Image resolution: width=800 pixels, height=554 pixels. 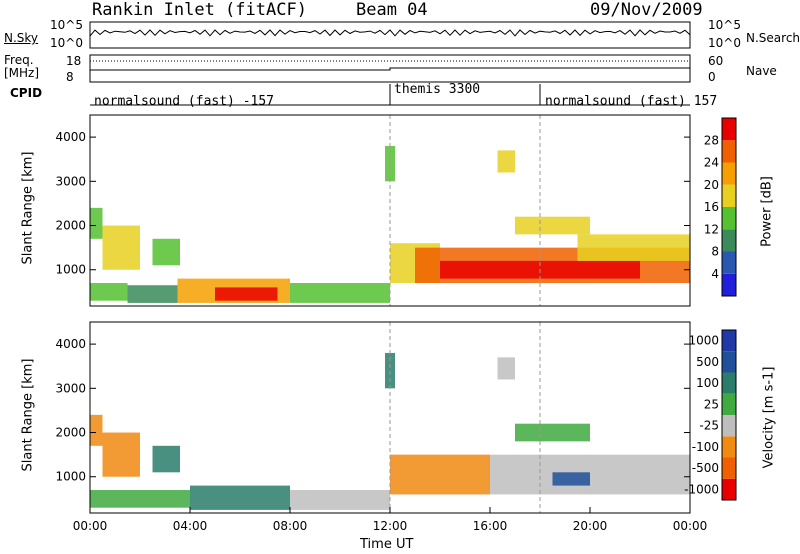 I want to click on colorbar-tick-label: 28, so click(x=711, y=140).